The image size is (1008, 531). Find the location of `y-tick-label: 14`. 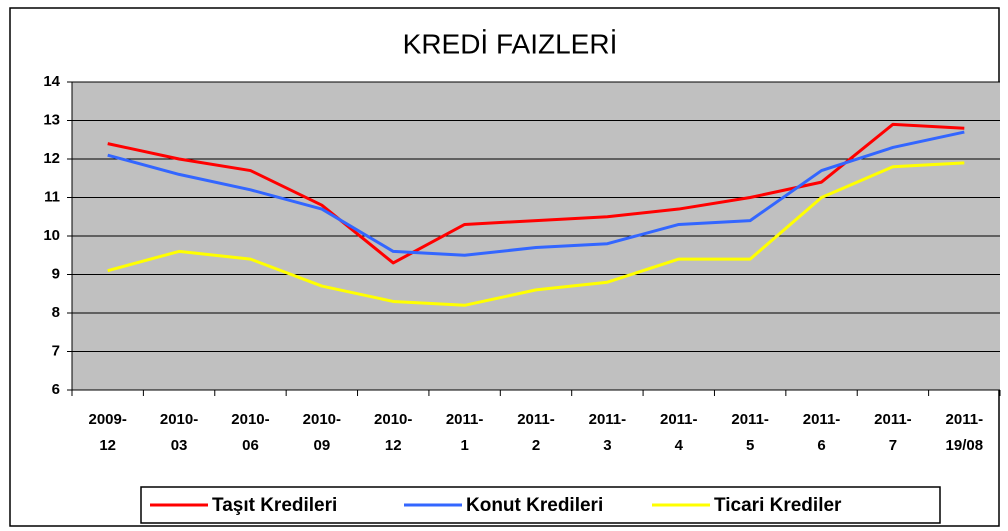

y-tick-label: 14 is located at coordinates (51, 81).